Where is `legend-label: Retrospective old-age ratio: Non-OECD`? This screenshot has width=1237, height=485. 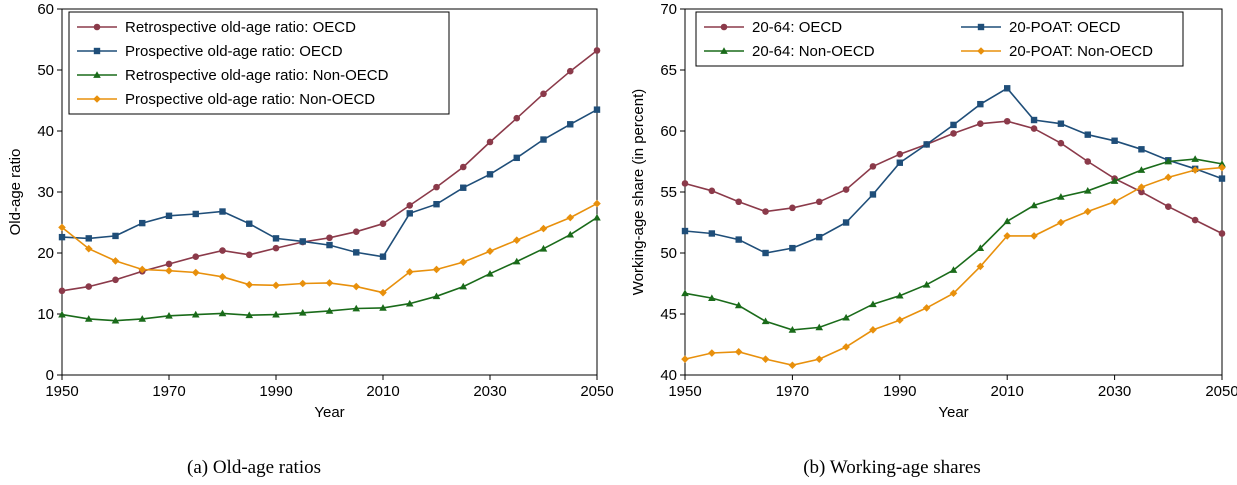
legend-label: Retrospective old-age ratio: Non-OECD is located at coordinates (257, 75).